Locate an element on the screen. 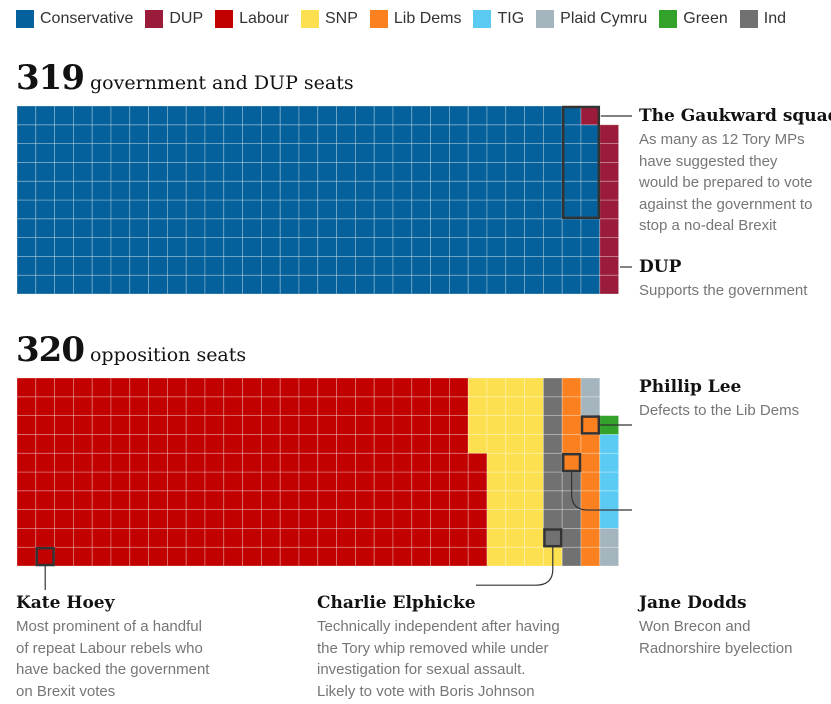  annotation-line: Won Brecon and is located at coordinates (695, 626).